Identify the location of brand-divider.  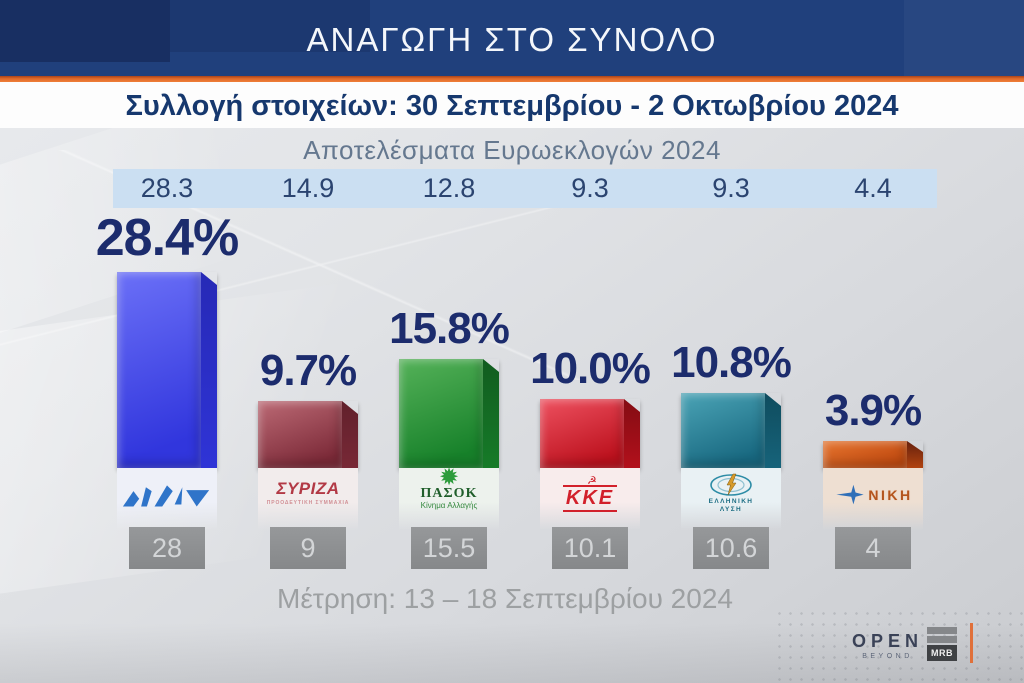
(971, 643).